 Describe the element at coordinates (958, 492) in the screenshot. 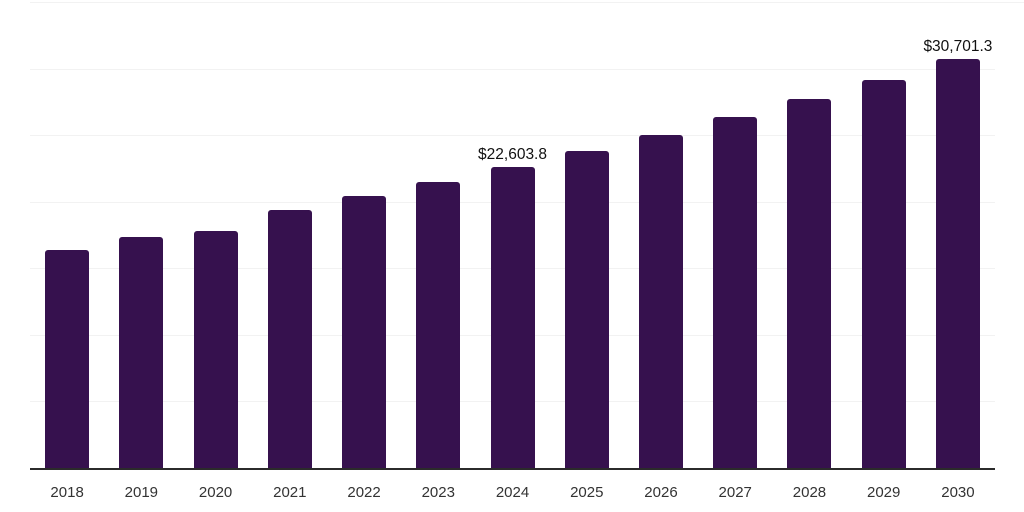

I see `x-tick-label-2030: 2030` at that location.